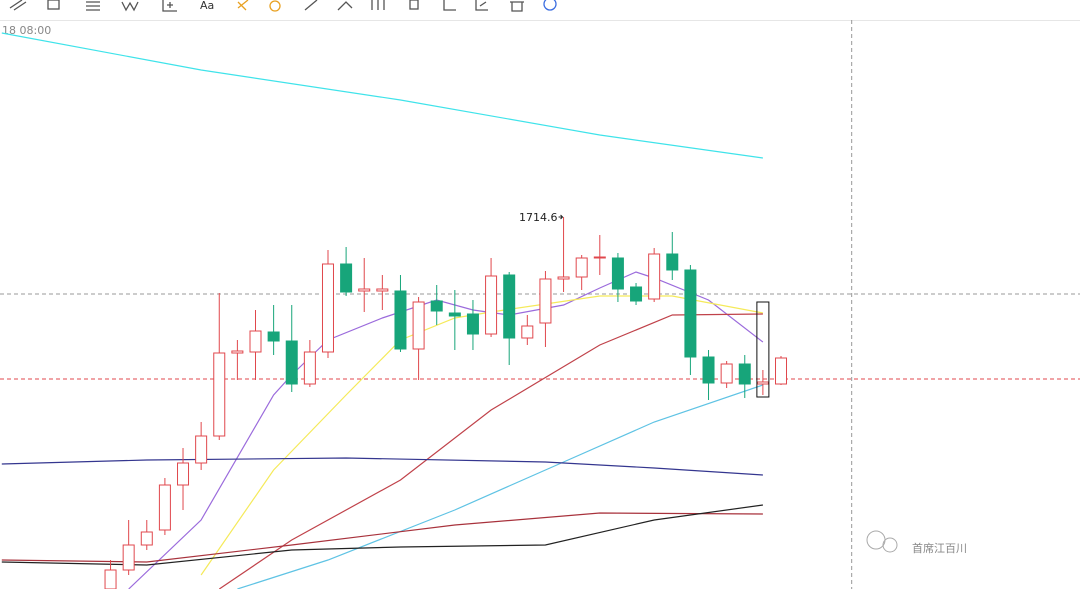  Describe the element at coordinates (763, 349) in the screenshot. I see `selected-box` at that location.